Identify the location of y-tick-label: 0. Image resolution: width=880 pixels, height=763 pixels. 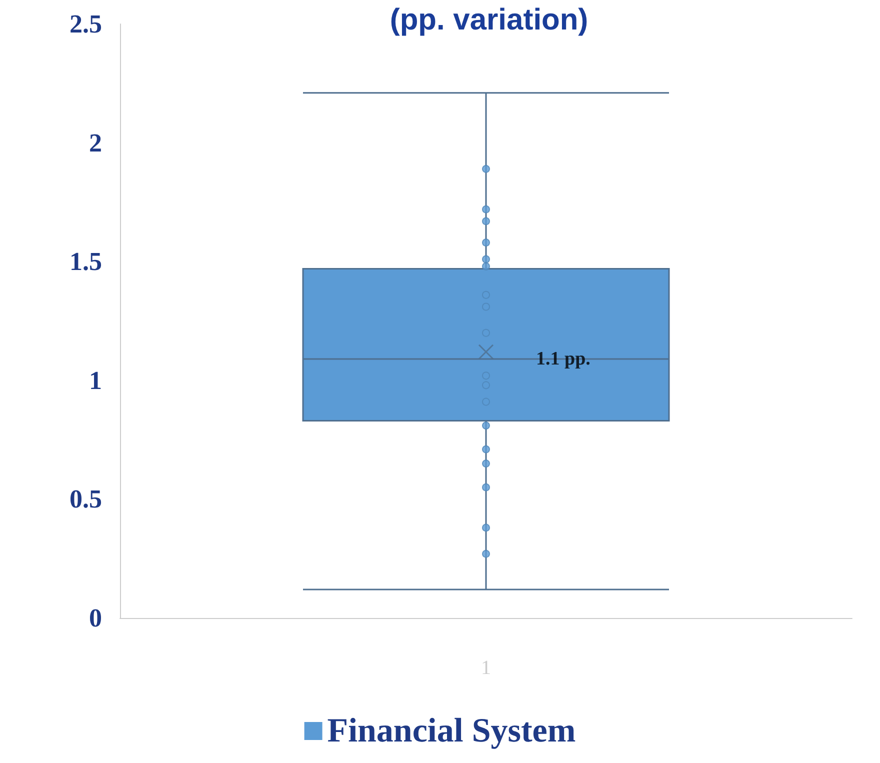
(95, 618).